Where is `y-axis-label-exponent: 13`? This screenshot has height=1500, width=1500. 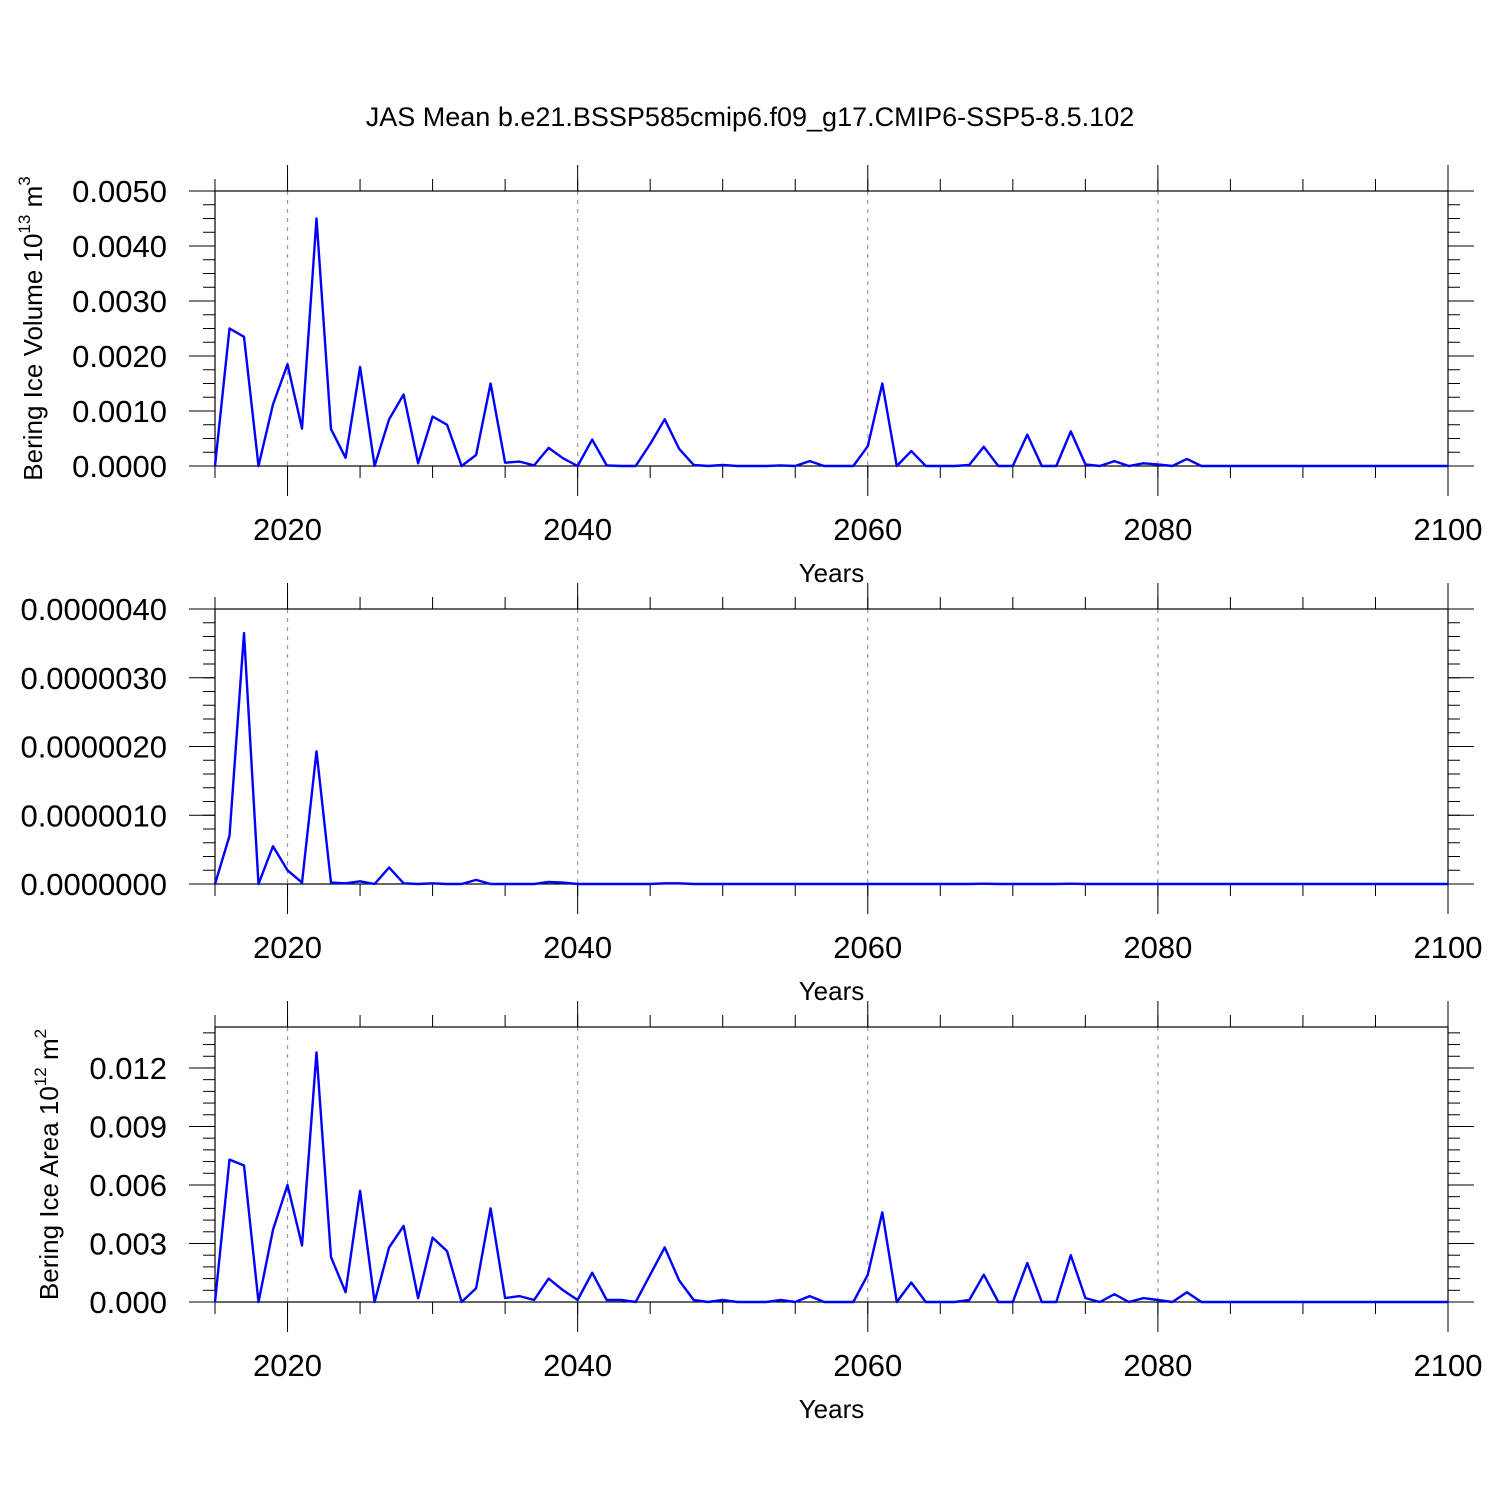 y-axis-label-exponent: 13 is located at coordinates (24, 224).